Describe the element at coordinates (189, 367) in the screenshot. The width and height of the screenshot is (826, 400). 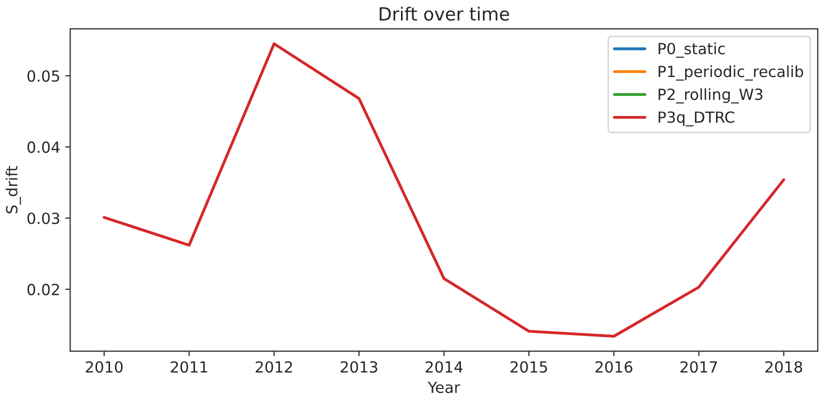
I see `x-tick-label: 2011` at that location.